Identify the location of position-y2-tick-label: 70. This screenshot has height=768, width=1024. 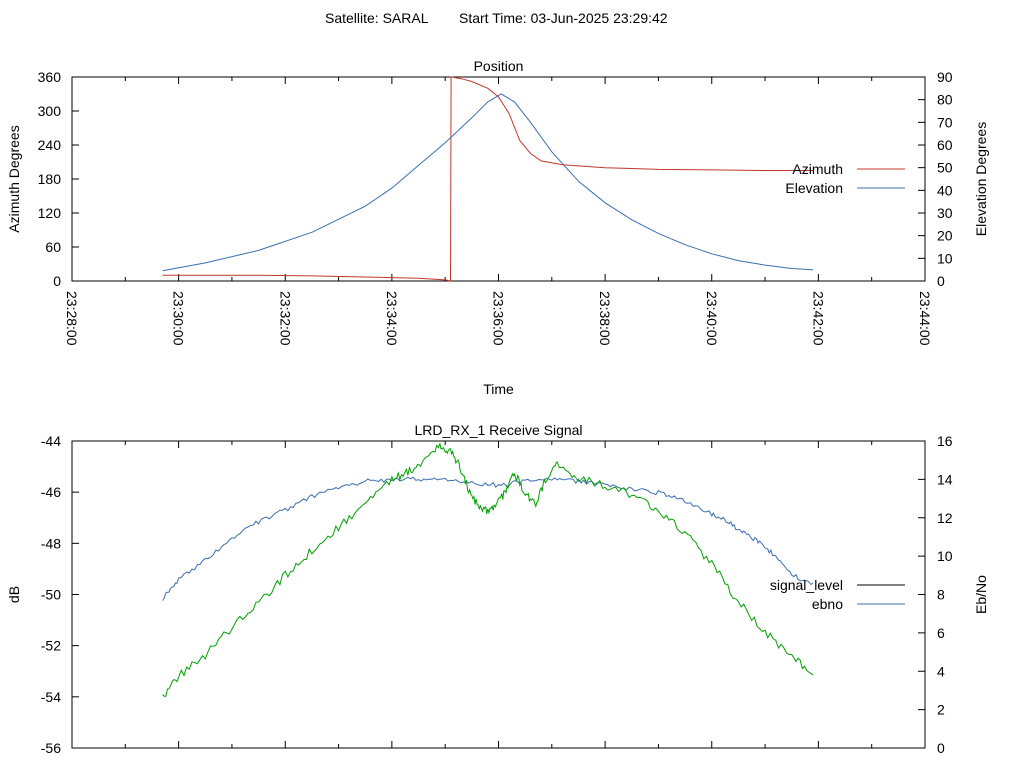
(945, 122).